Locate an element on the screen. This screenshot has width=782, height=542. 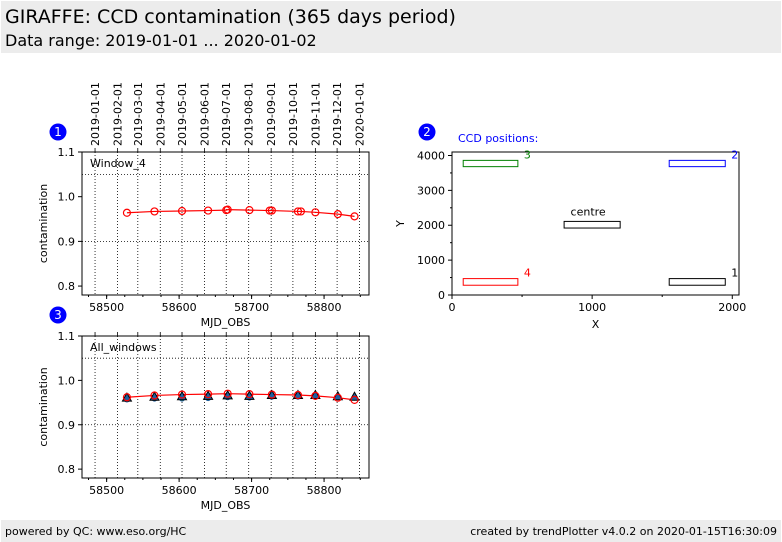
x-tick-label: 1000 is located at coordinates (592, 307).